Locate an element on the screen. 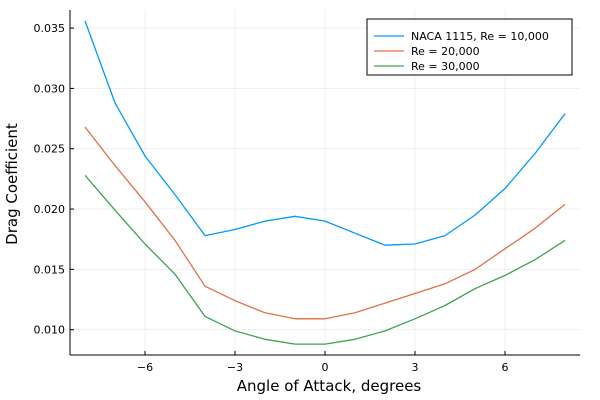 This screenshot has height=400, width=600. x-tick-label: 6 is located at coordinates (505, 367).